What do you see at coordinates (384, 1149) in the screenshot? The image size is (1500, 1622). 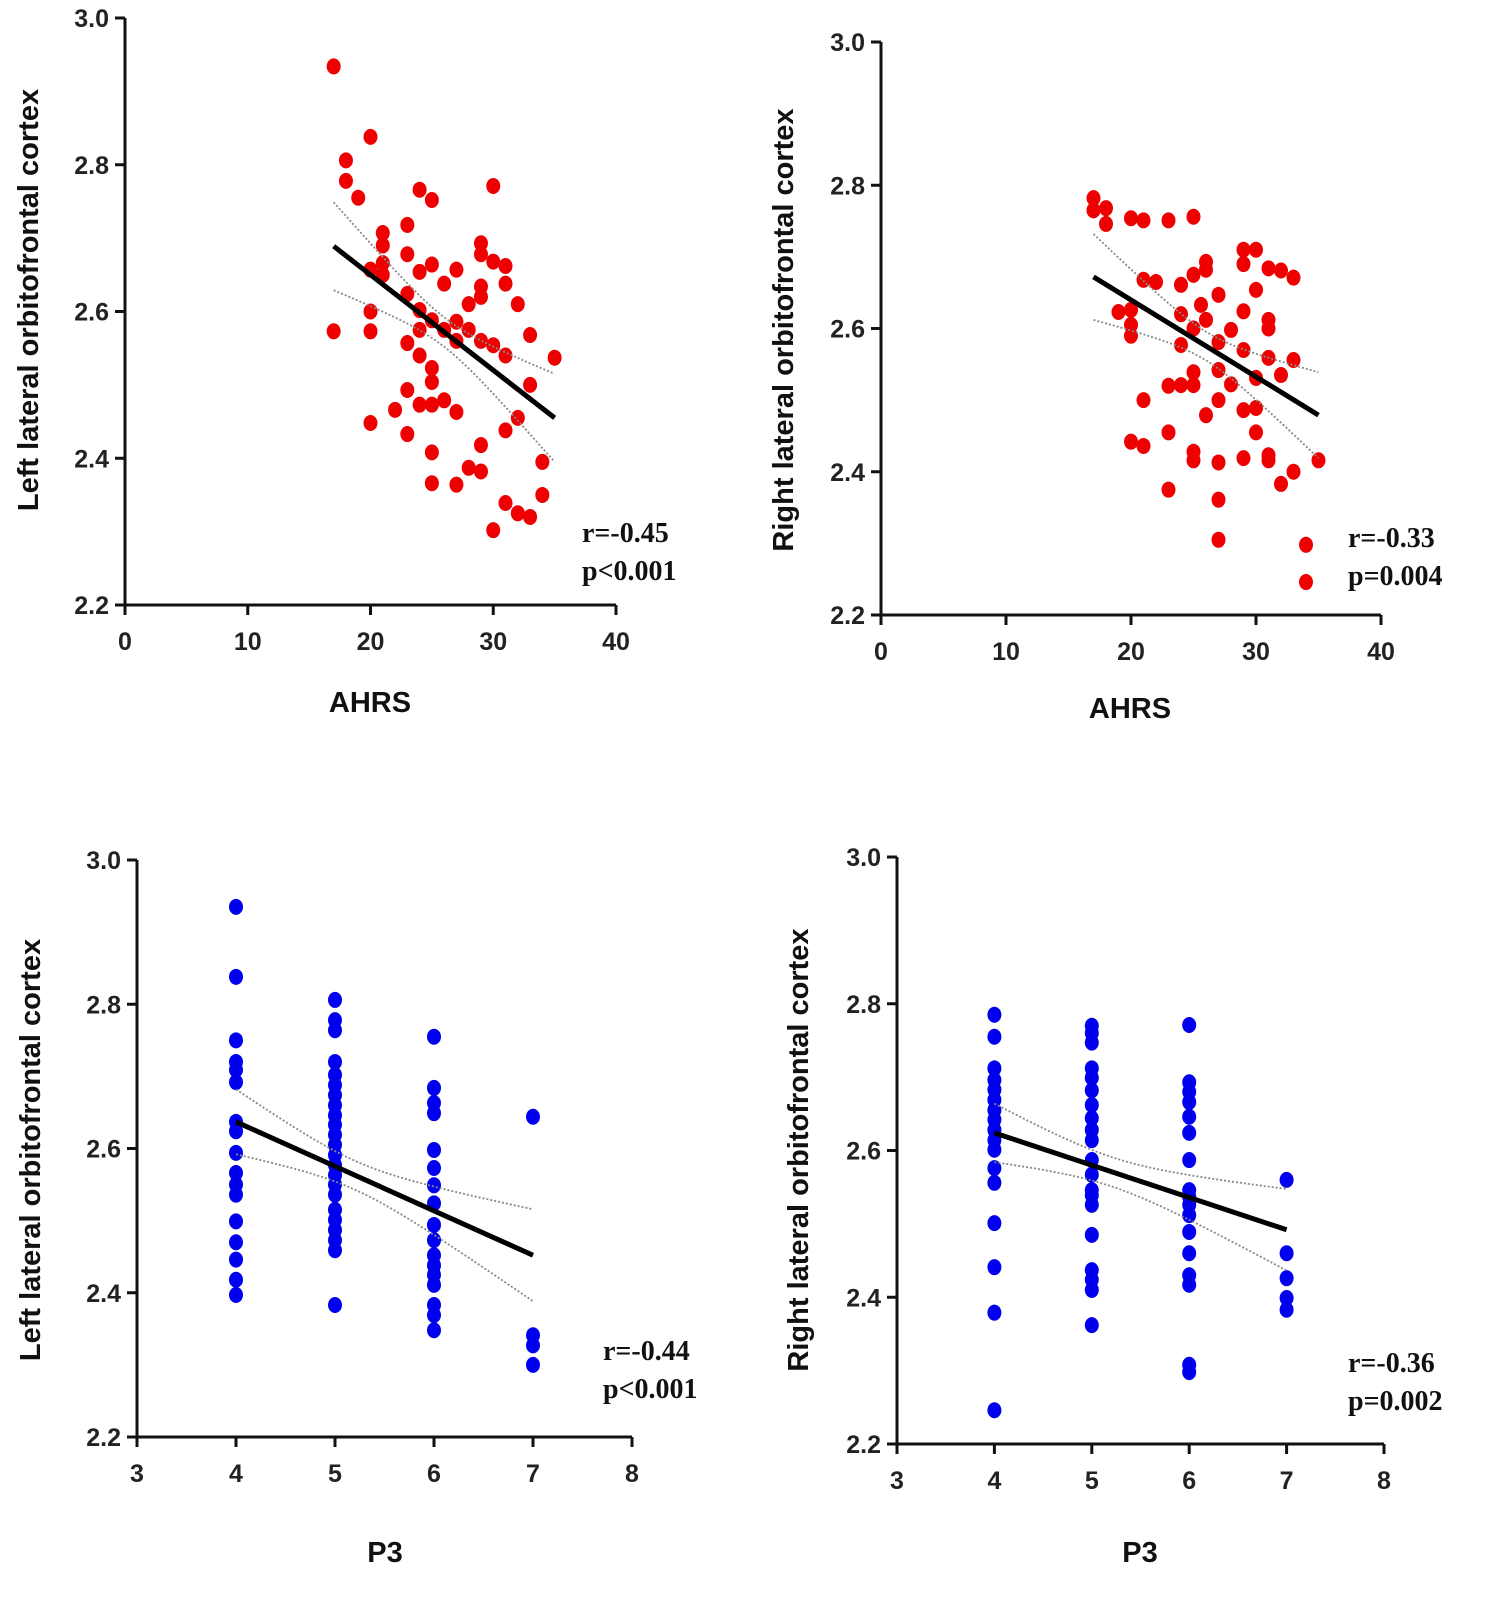 I see `confidence-band-upper` at bounding box center [384, 1149].